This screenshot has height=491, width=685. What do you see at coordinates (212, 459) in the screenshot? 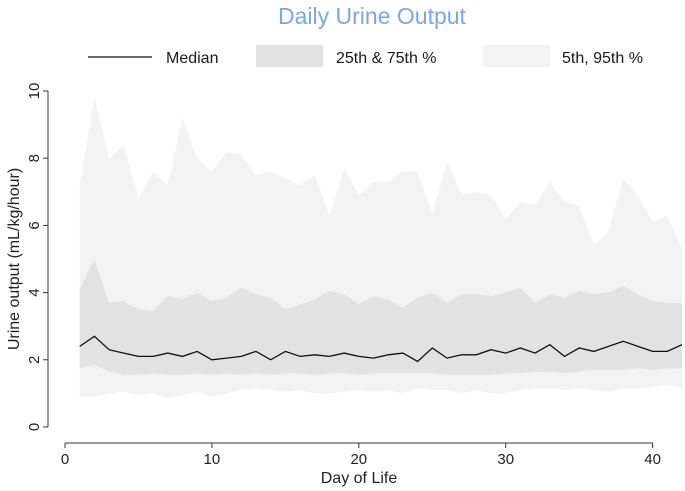
I see `x-tick-label: 10` at bounding box center [212, 459].